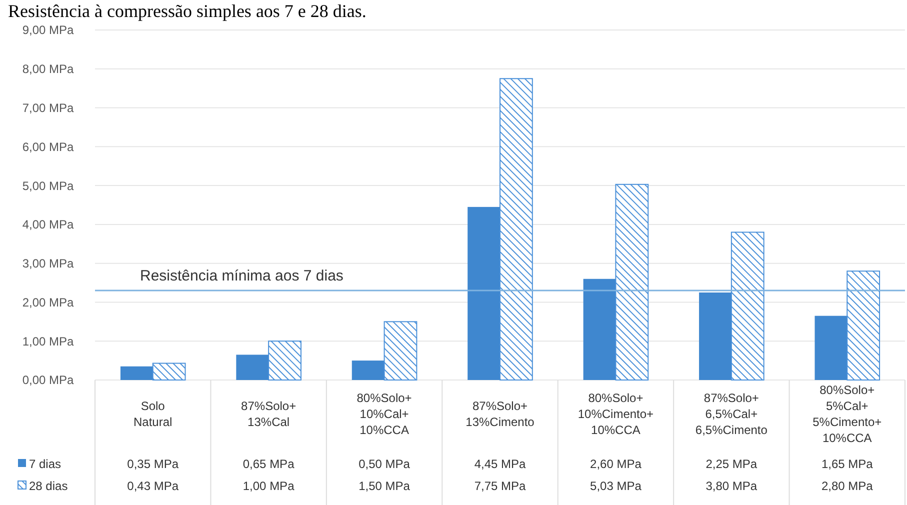  I want to click on y-tick-label: 9,00 MPa, so click(48, 30).